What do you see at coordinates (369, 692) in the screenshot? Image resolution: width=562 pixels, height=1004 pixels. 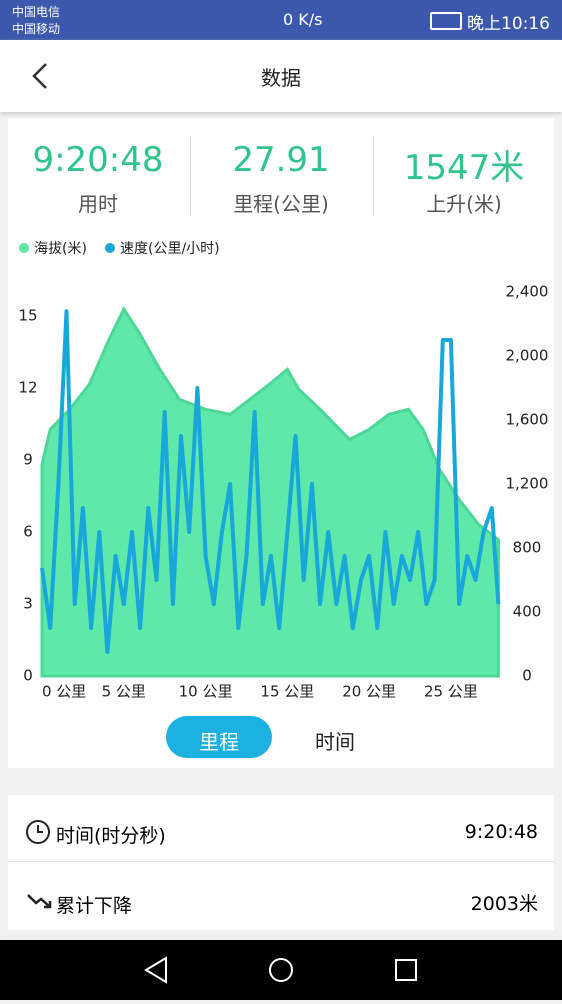 I see `x-tick-label: 20 公里` at bounding box center [369, 692].